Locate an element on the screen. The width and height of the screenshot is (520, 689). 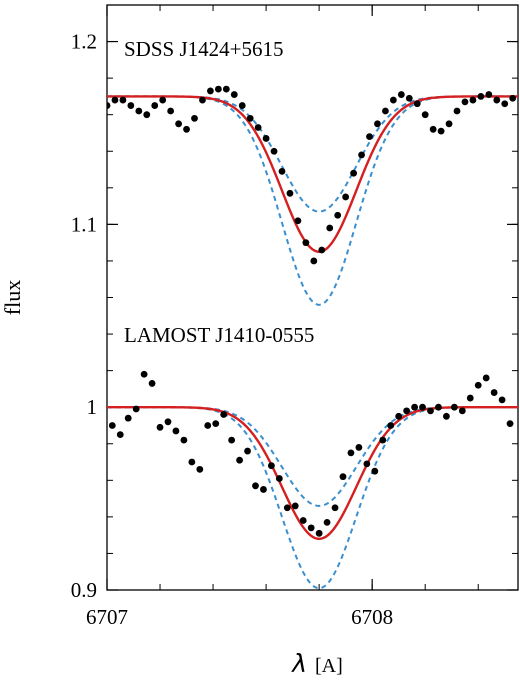
y-tick-label: 1 is located at coordinates (92, 407).